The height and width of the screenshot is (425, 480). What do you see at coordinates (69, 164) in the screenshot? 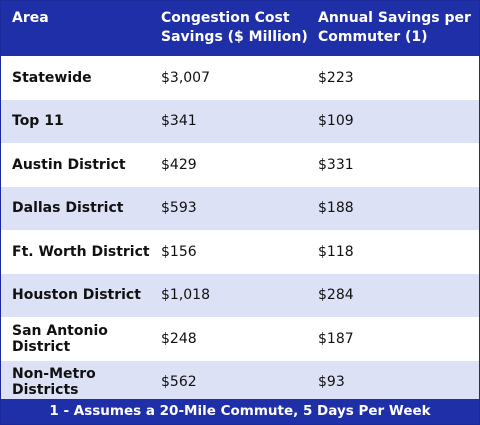
I see `table-cell: Austin District` at bounding box center [69, 164].